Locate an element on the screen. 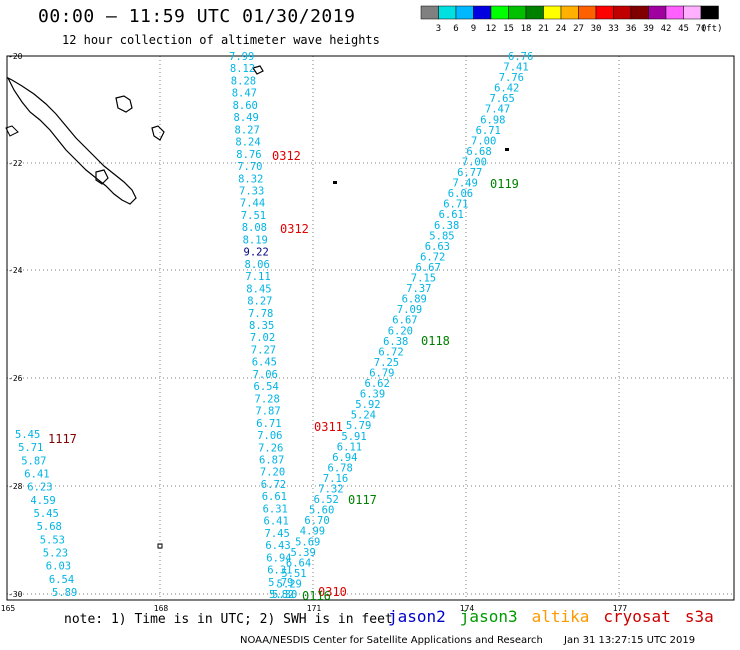  latitude-label: -28 is located at coordinates (15, 486).